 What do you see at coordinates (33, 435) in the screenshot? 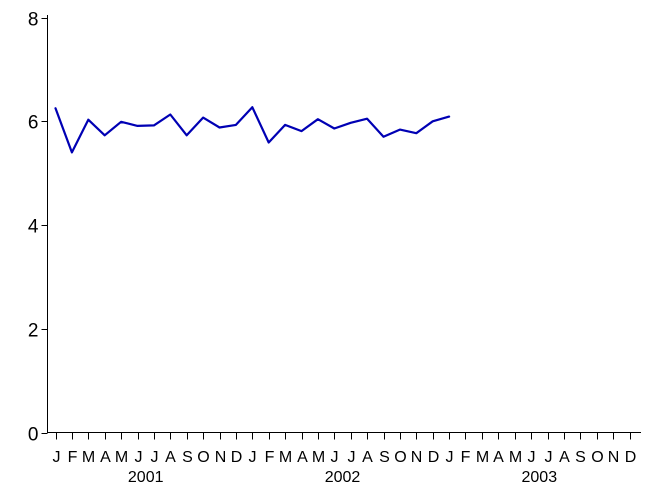
I see `y-tick-label: 0` at bounding box center [33, 435].